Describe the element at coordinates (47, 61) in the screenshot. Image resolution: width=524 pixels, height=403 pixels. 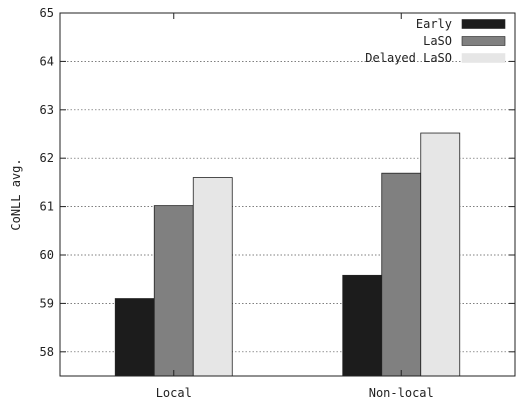
I see `y-tick-label: 64` at that location.